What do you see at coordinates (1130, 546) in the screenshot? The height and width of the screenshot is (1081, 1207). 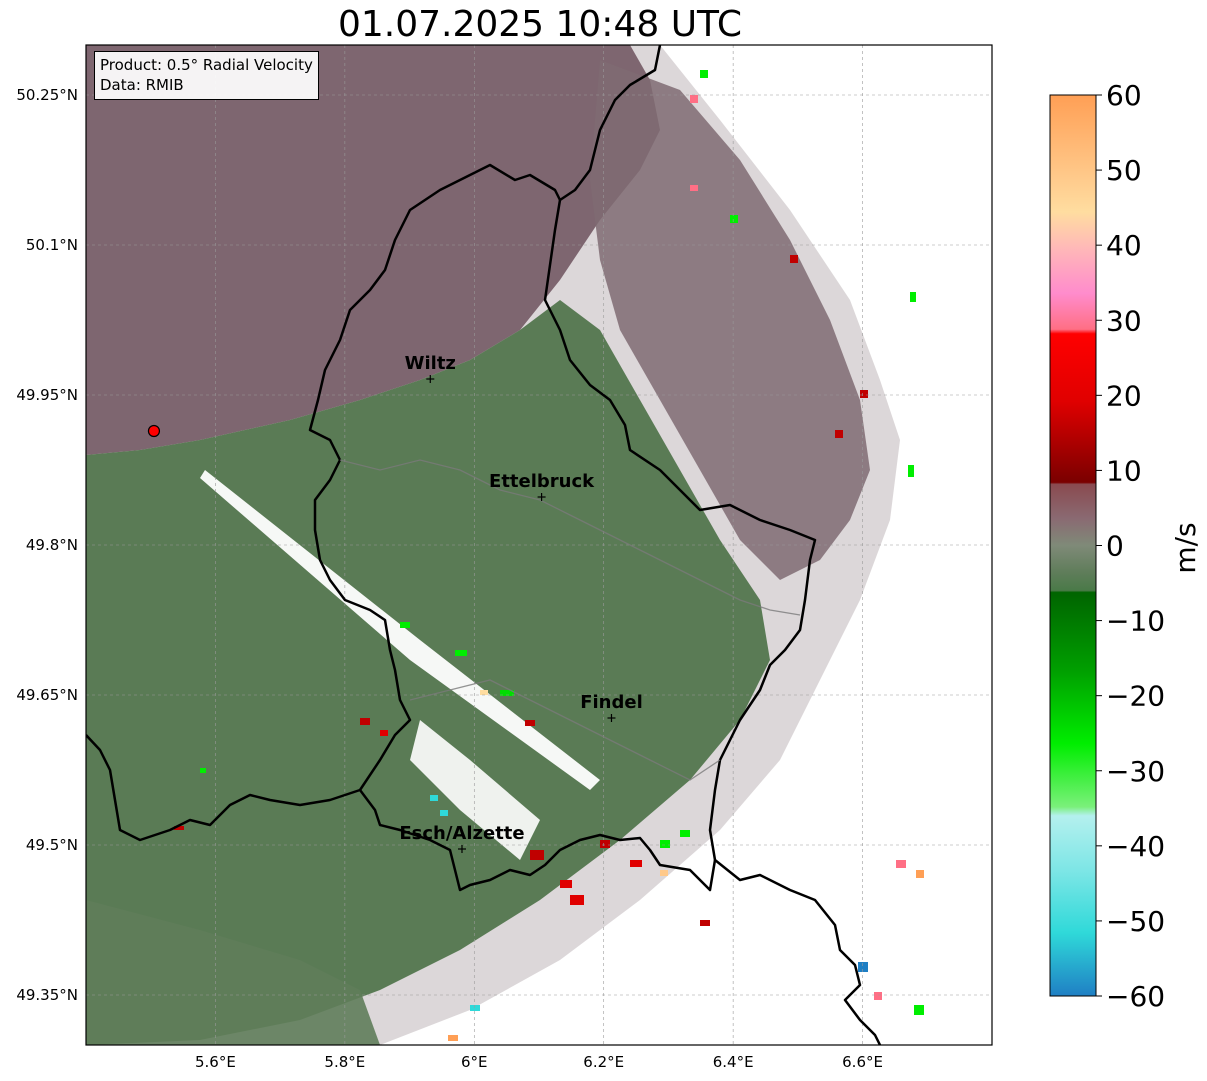 I see `colorbar-tick-labels: 60 50 40 30 20 10 0 −10 −20 −30 −40 −50 −60` at bounding box center [1130, 546].